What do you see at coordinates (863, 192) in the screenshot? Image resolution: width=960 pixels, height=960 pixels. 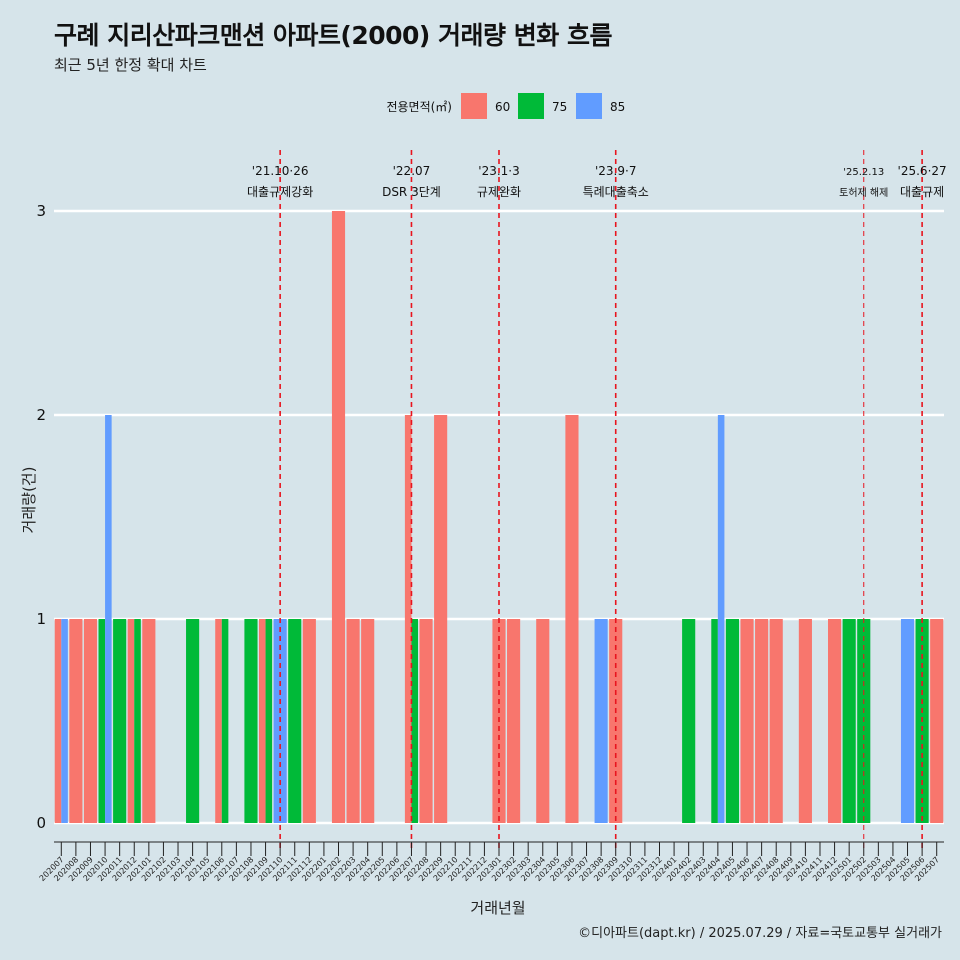 I see `event-label: 토허제 해제` at bounding box center [863, 192].